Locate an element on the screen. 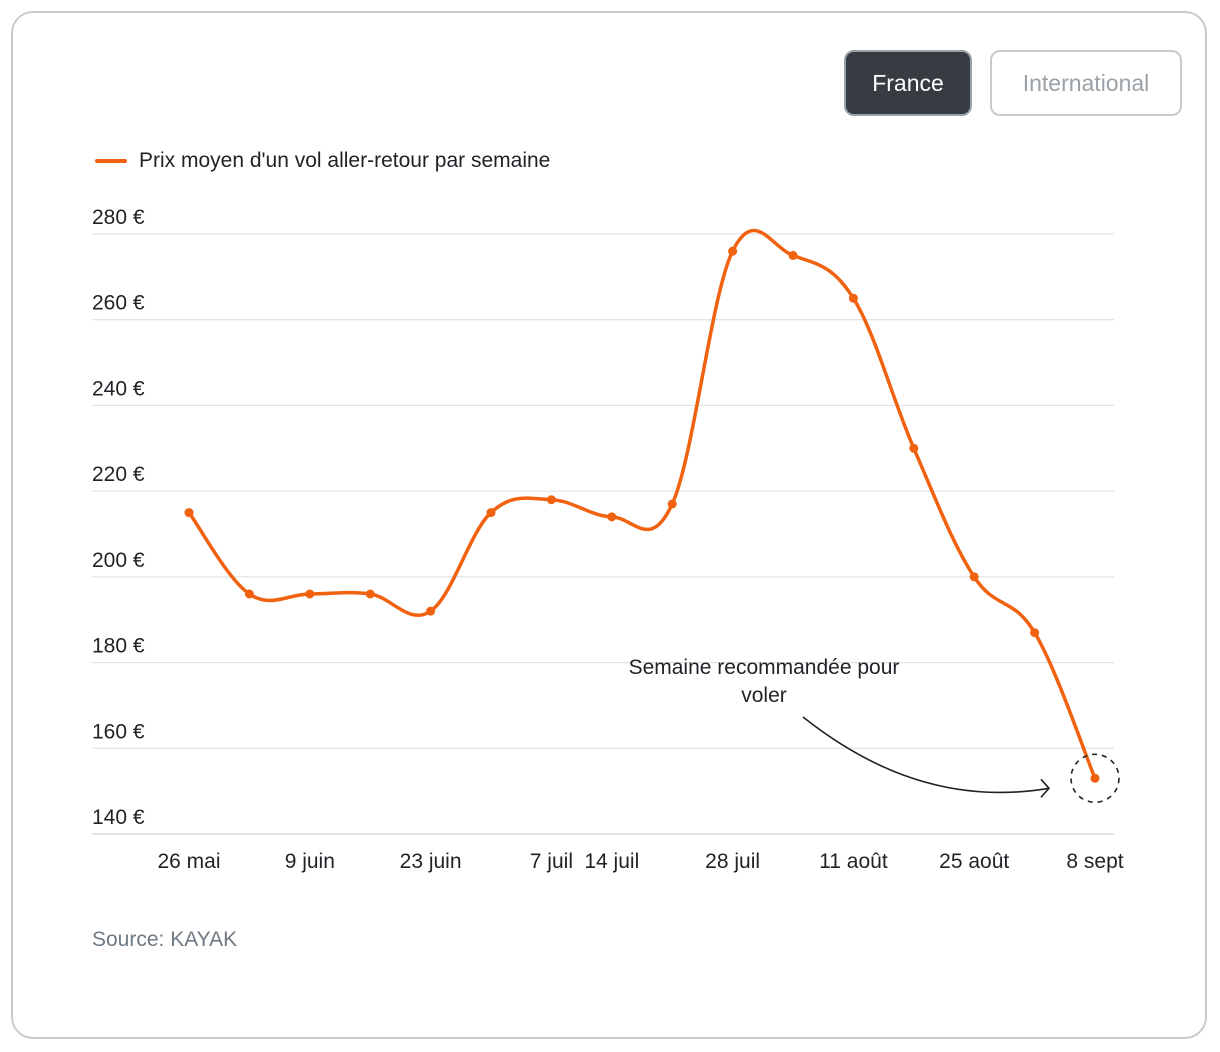 This screenshot has height=1052, width=1220. x-tick-label: 8 sept is located at coordinates (1094, 861).